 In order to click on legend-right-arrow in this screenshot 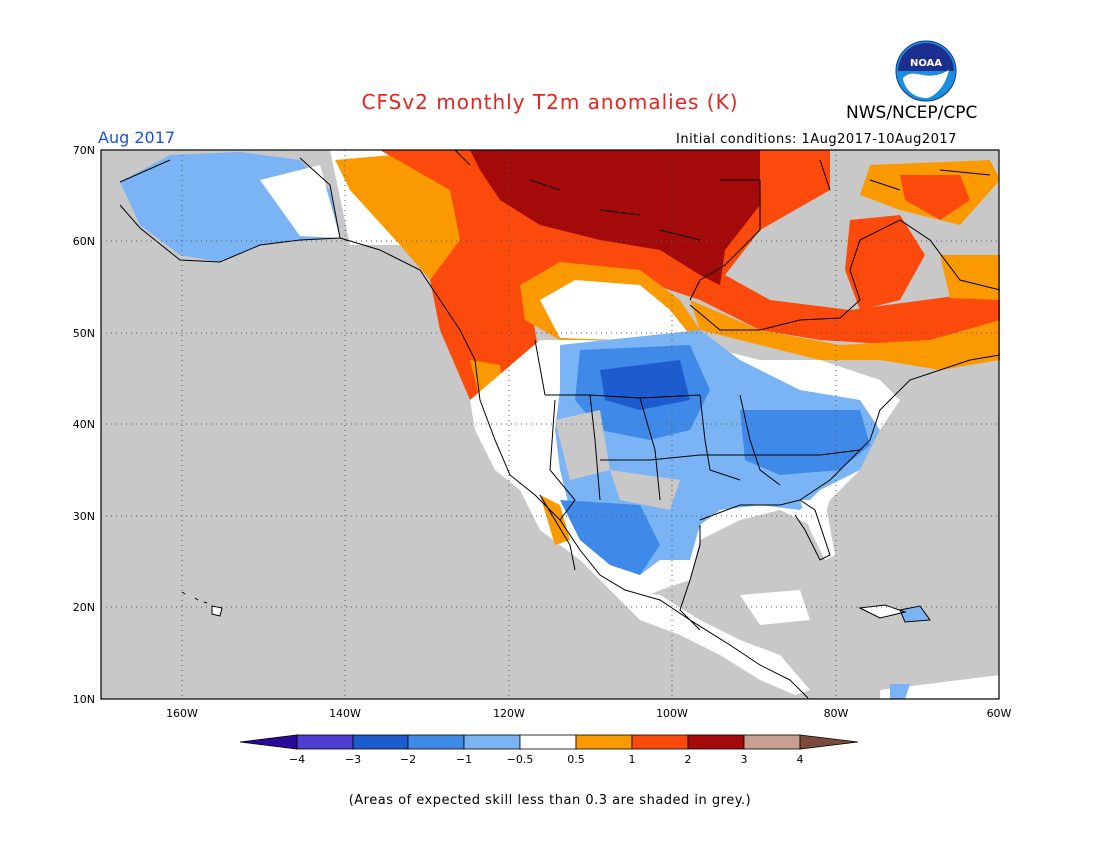, I will do `click(829, 742)`.